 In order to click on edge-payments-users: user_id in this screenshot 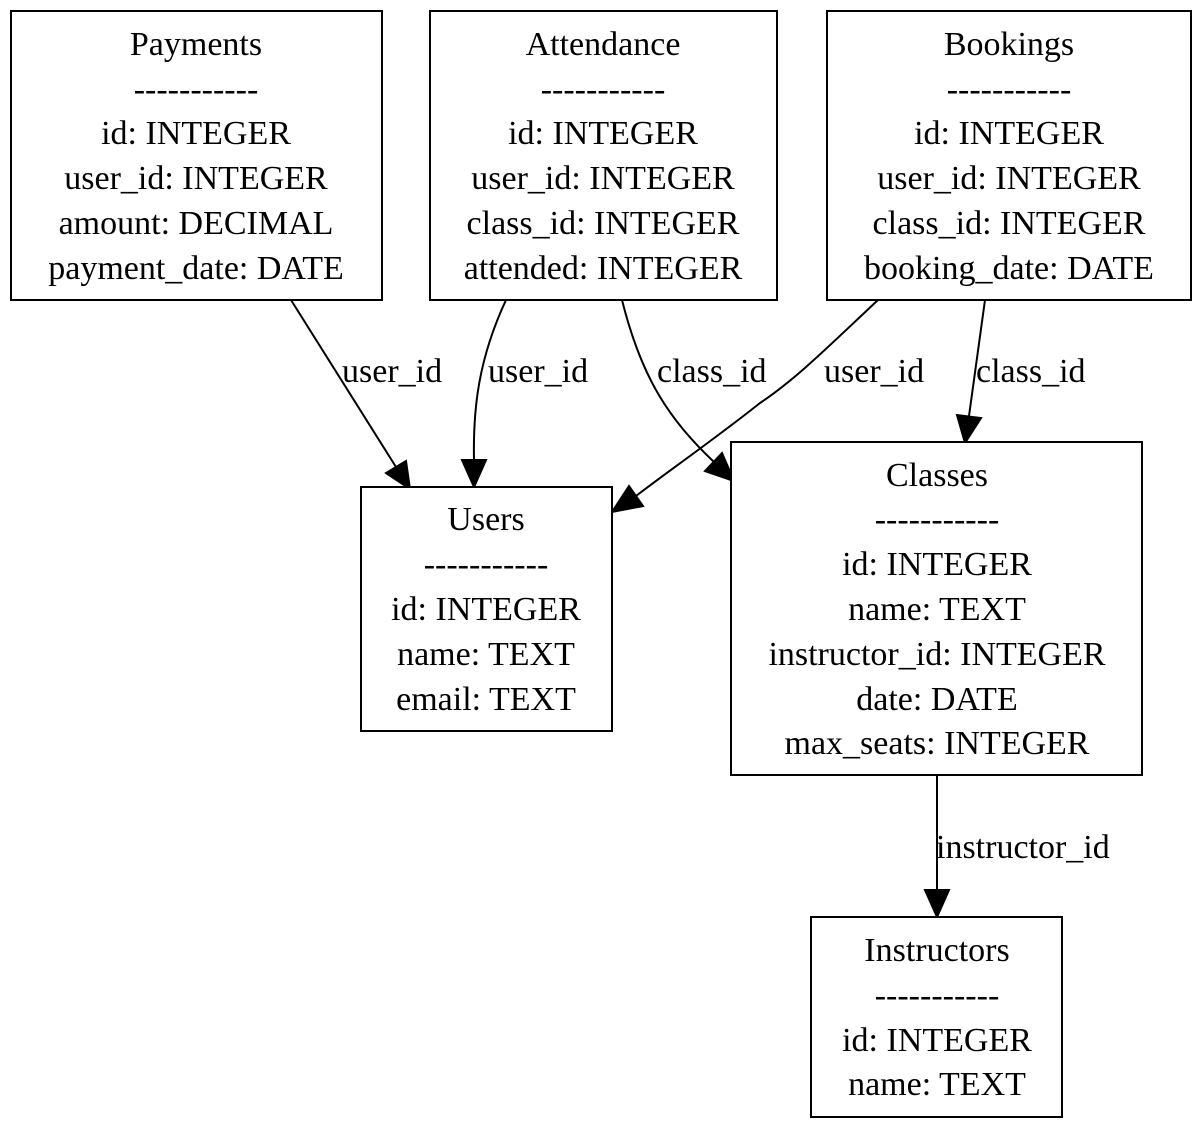, I will do `click(366, 395)`.